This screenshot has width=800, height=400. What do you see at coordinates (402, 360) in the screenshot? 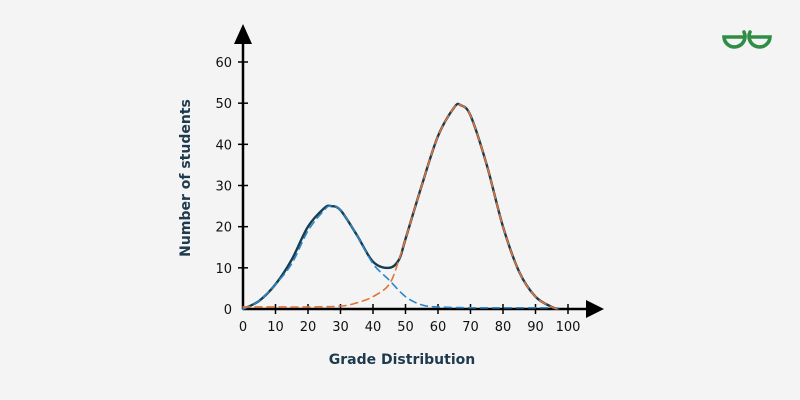
I see `x-axis-title: Grade Distribution` at bounding box center [402, 360].